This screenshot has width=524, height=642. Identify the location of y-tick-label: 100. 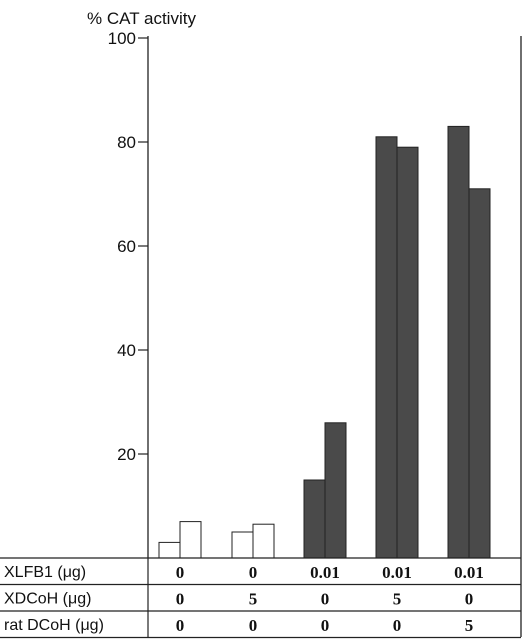
(122, 38).